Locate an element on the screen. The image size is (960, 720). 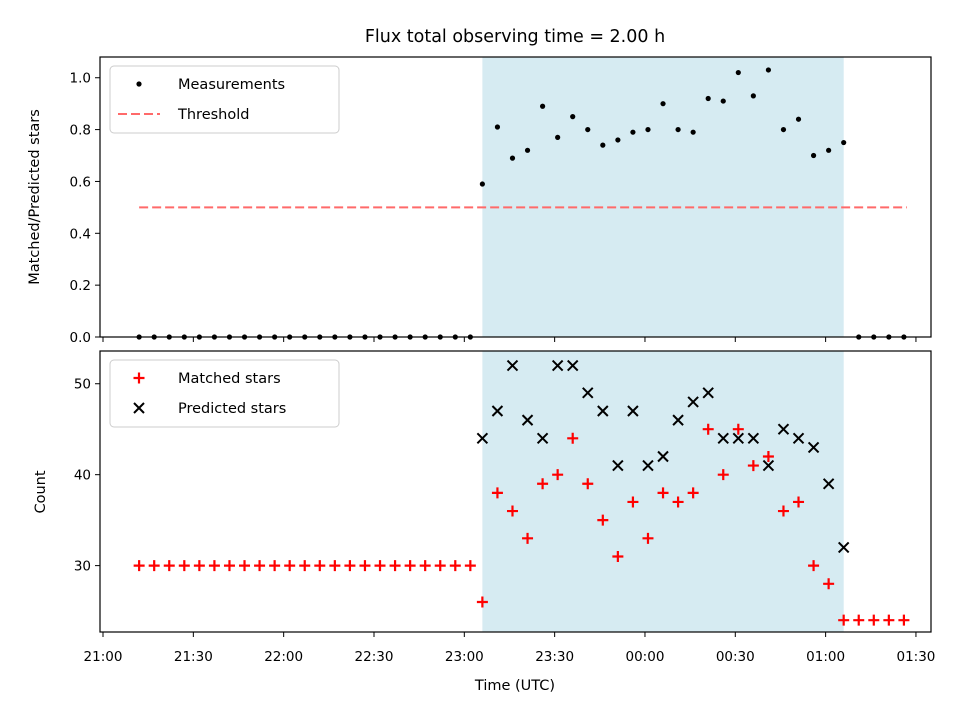
legend-measurement-marker is located at coordinates (139, 84).